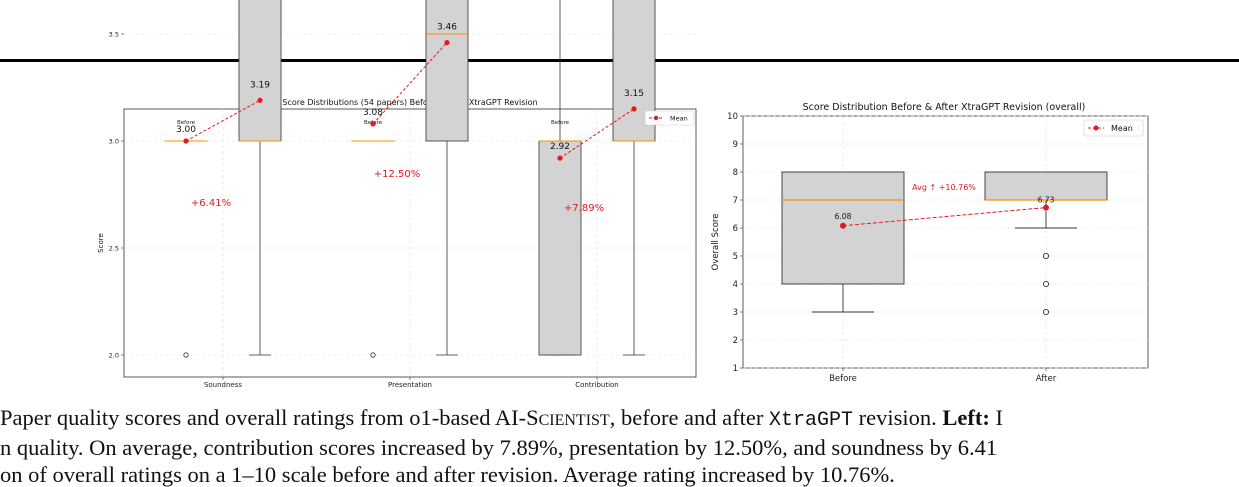 Image resolution: width=1239 pixels, height=487 pixels. Describe the element at coordinates (101, 243) in the screenshot. I see `y-axis-label: Score` at that location.